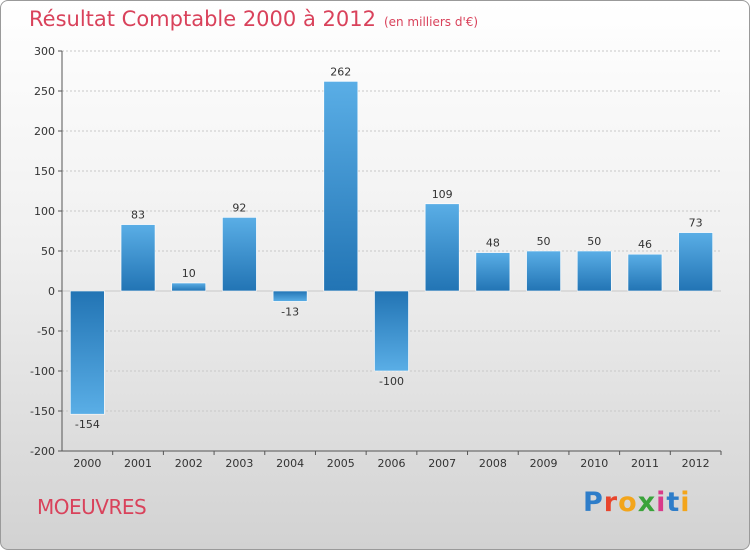  I want to click on y-tick-label: -150, so click(42, 411).